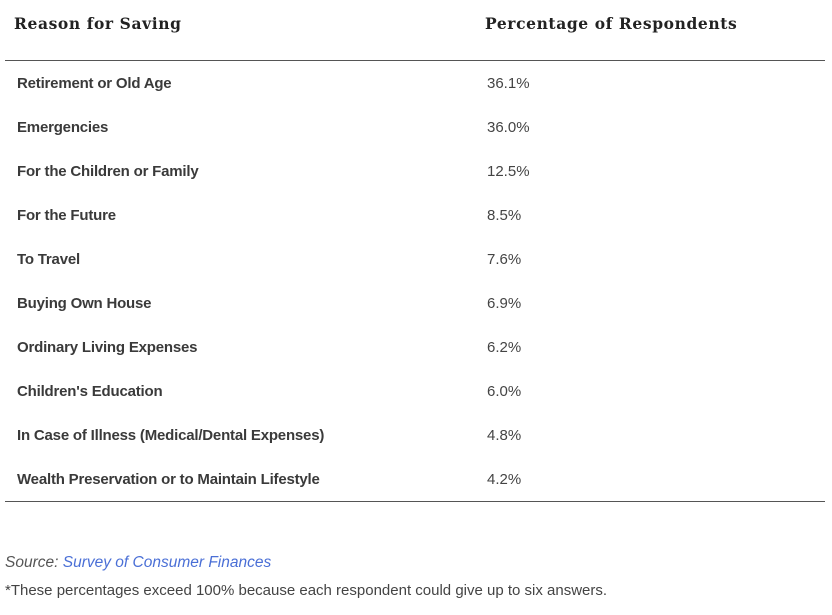 The width and height of the screenshot is (832, 615). I want to click on table-row: Children's Education 6.0%, so click(415, 391).